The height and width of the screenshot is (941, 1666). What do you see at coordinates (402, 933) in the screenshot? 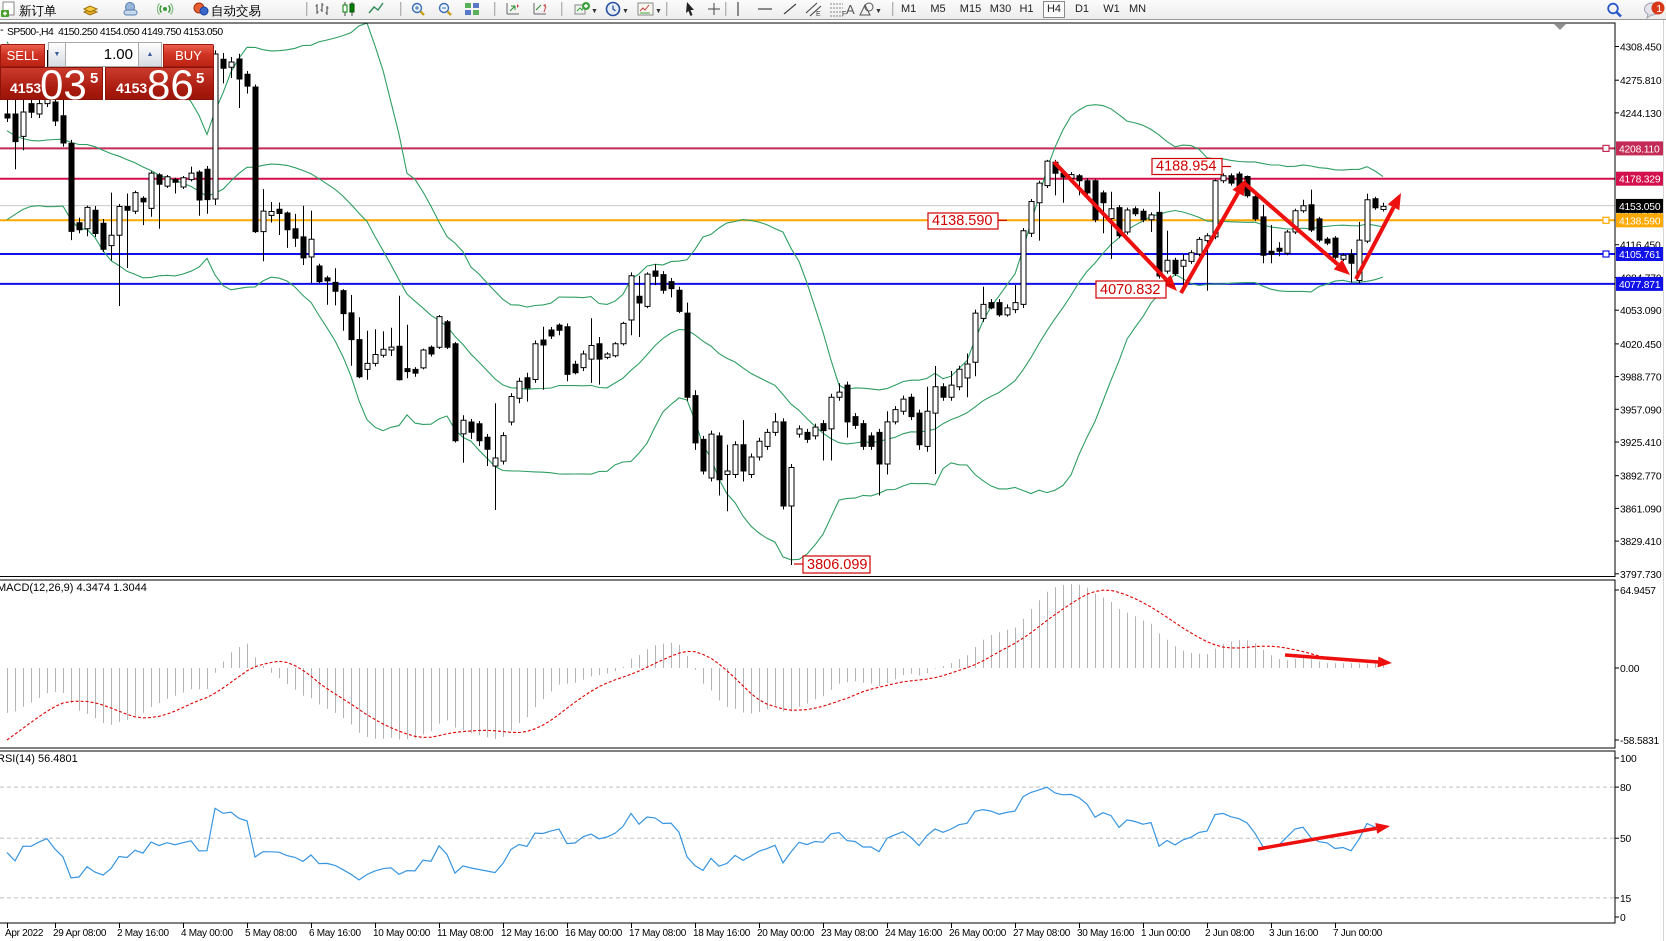
I see `svg-text: 10 May 00:00` at bounding box center [402, 933].